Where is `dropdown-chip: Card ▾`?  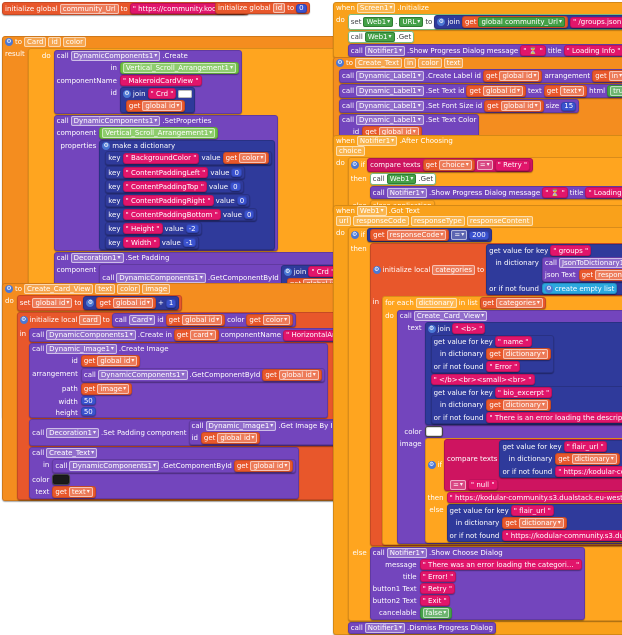 dropdown-chip: Card ▾ is located at coordinates (142, 320).